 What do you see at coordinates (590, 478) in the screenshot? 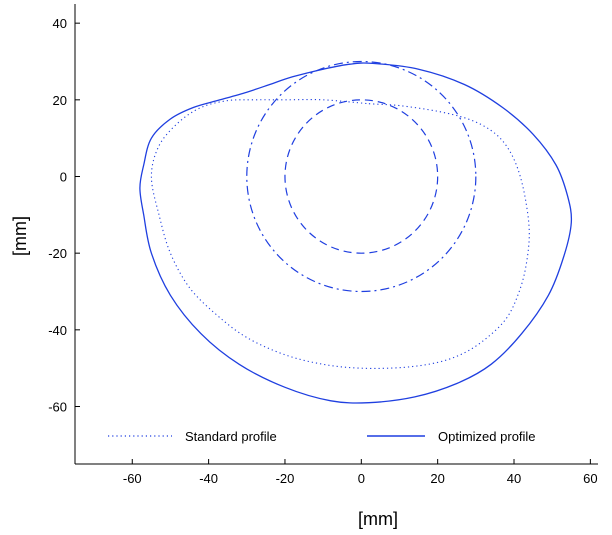
I see `x-tick-label: 60` at bounding box center [590, 478].